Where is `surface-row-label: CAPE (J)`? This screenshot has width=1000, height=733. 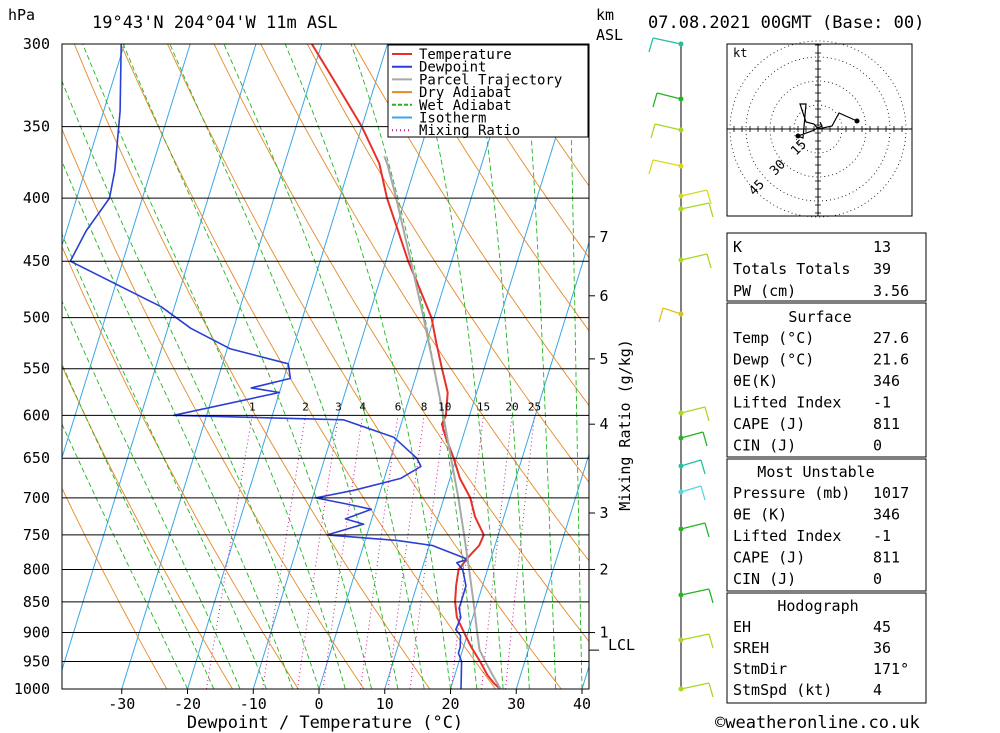
surface-row-label: CAPE (J) is located at coordinates (769, 424).